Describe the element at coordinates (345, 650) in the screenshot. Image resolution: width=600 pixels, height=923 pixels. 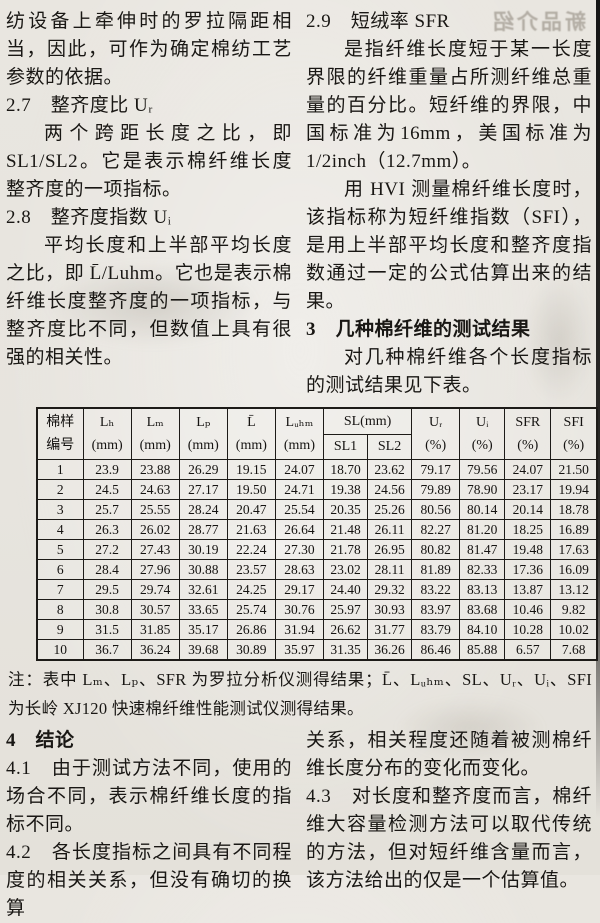
I see `table-cell: 31.35` at that location.